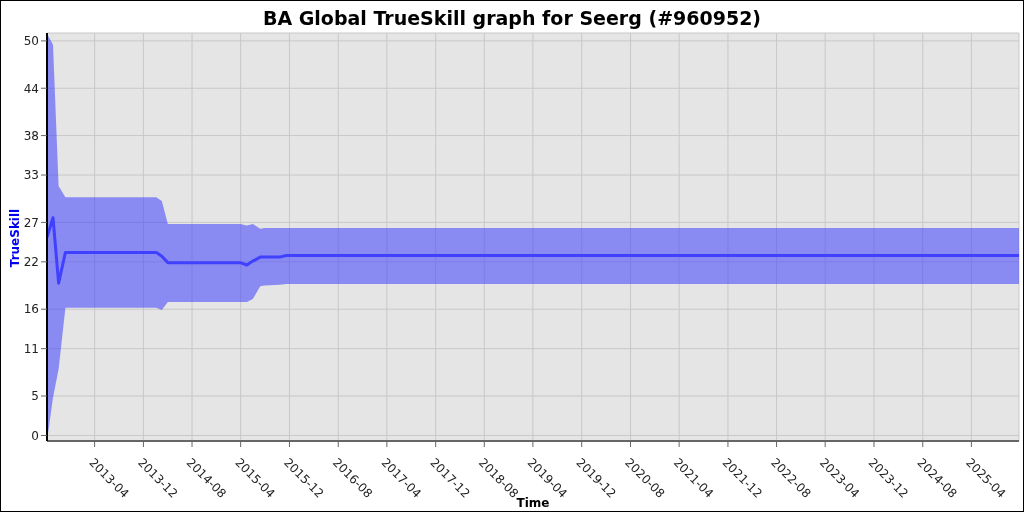 This screenshot has width=1024, height=512. I want to click on chart-title: BA Global TrueSkill graph for Seerg (#960952), so click(512, 18).